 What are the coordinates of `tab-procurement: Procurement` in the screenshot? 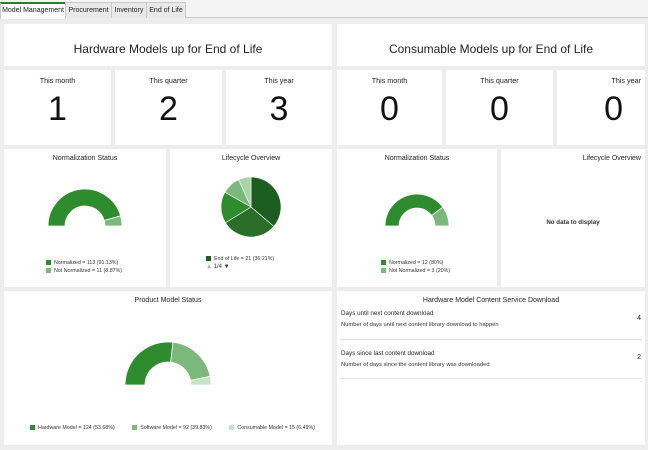 It's located at (88, 10).